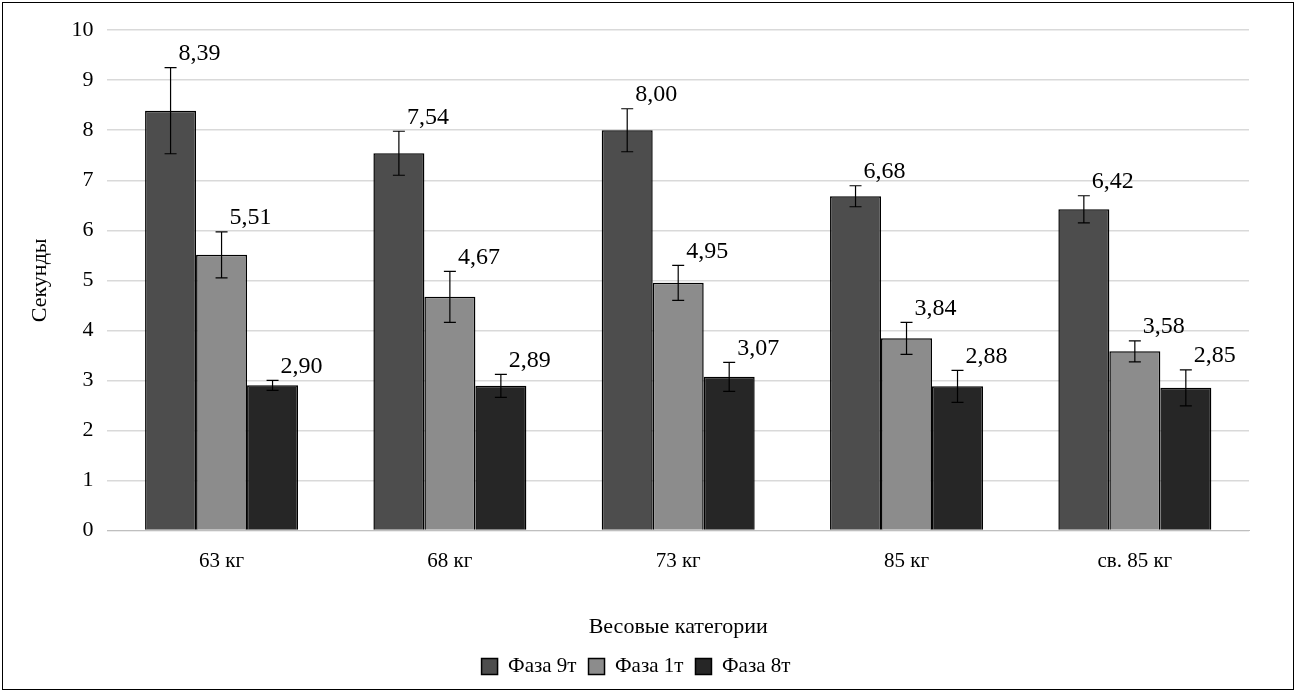 Image resolution: width=1296 pixels, height=692 pixels. What do you see at coordinates (678, 625) in the screenshot?
I see `x-axis-title: Весовые категории` at bounding box center [678, 625].